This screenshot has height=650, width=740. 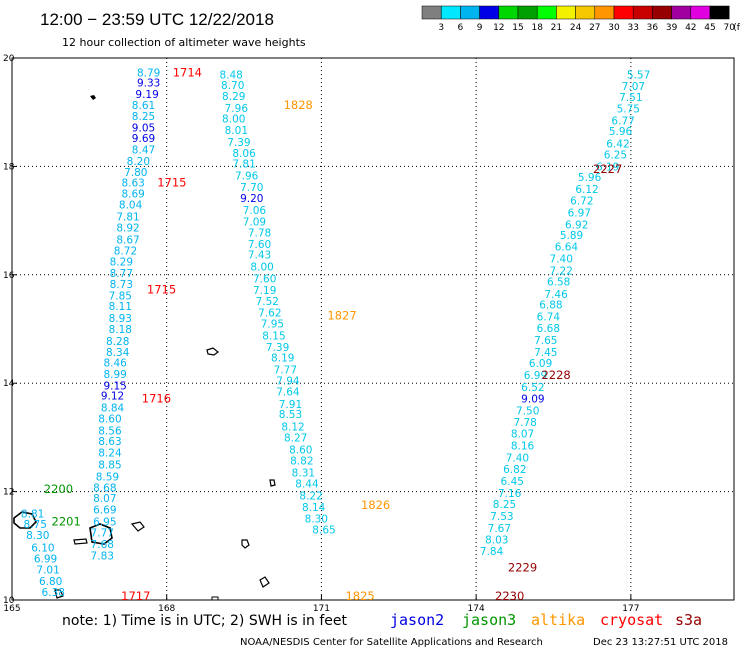 I want to click on wave-height-label: 7.19, so click(x=264, y=291).